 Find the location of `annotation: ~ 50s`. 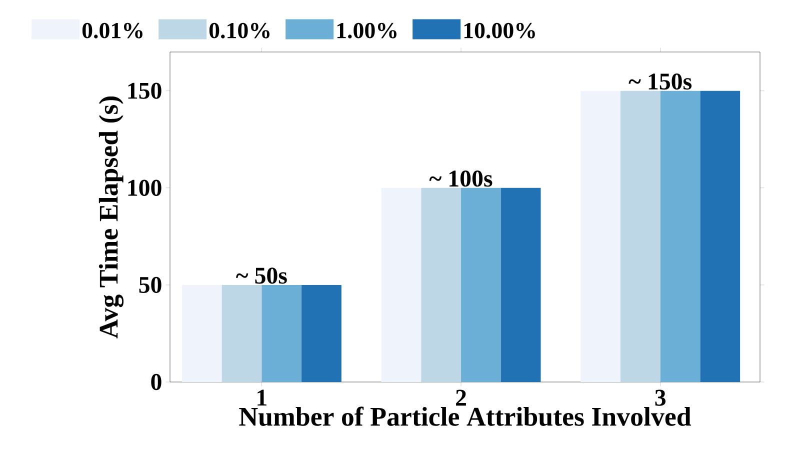

annotation: ~ 50s is located at coordinates (261, 276).